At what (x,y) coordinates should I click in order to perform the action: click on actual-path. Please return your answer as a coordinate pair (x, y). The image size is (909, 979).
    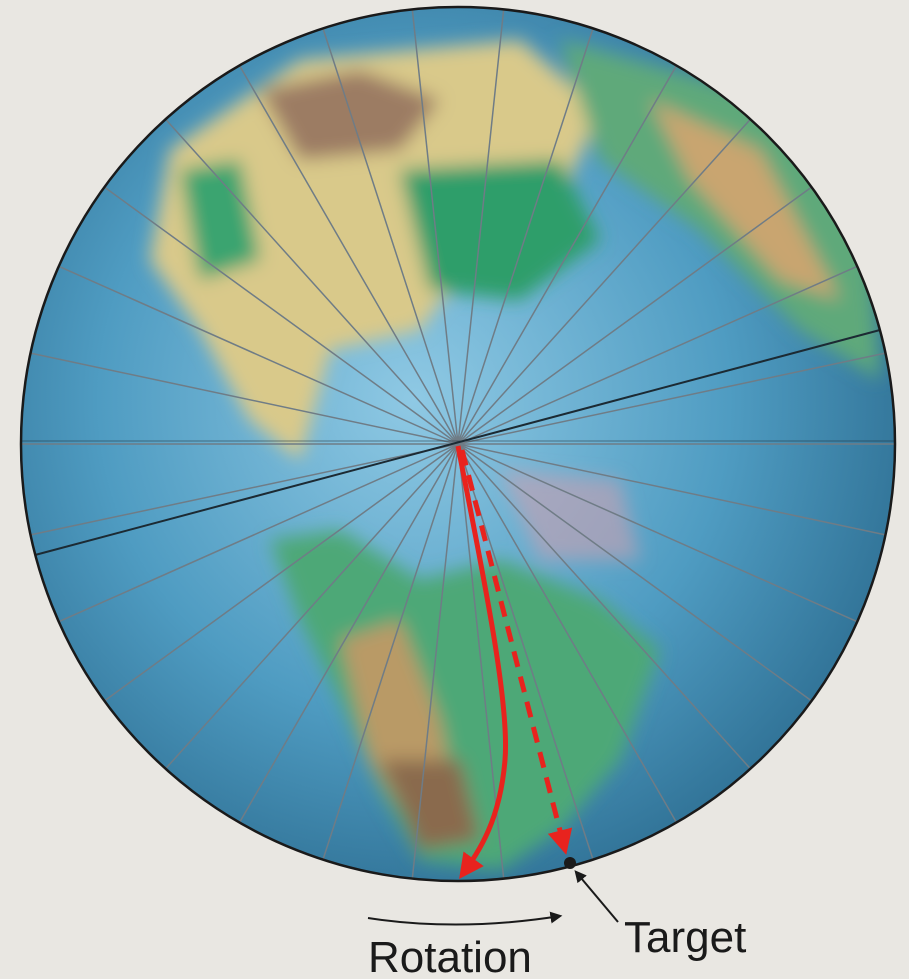
    Looking at the image, I should click on (482, 662).